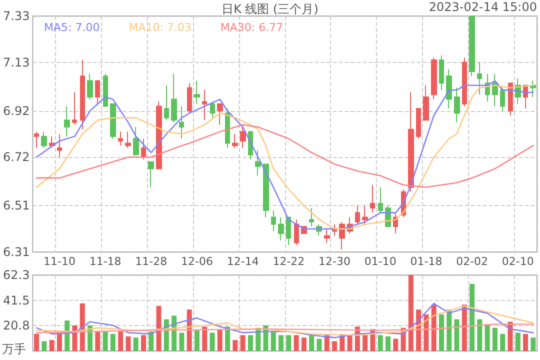  Describe the element at coordinates (380, 261) in the screenshot. I see `x-tick-label: 01-10` at that location.